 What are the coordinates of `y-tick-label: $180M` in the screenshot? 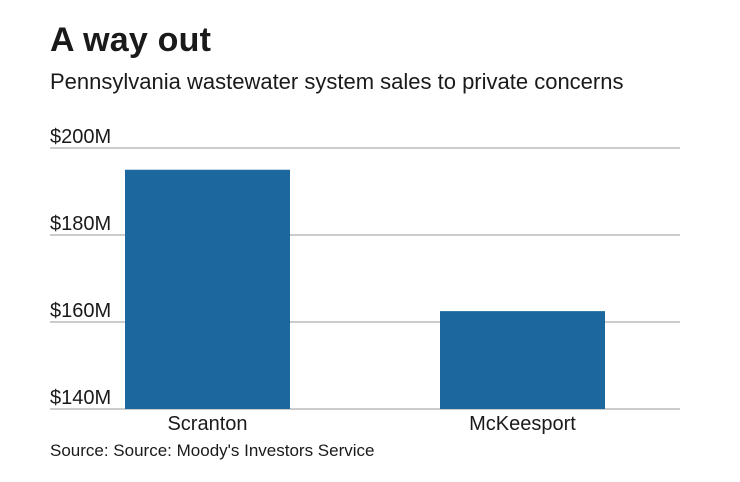 It's located at (80, 224).